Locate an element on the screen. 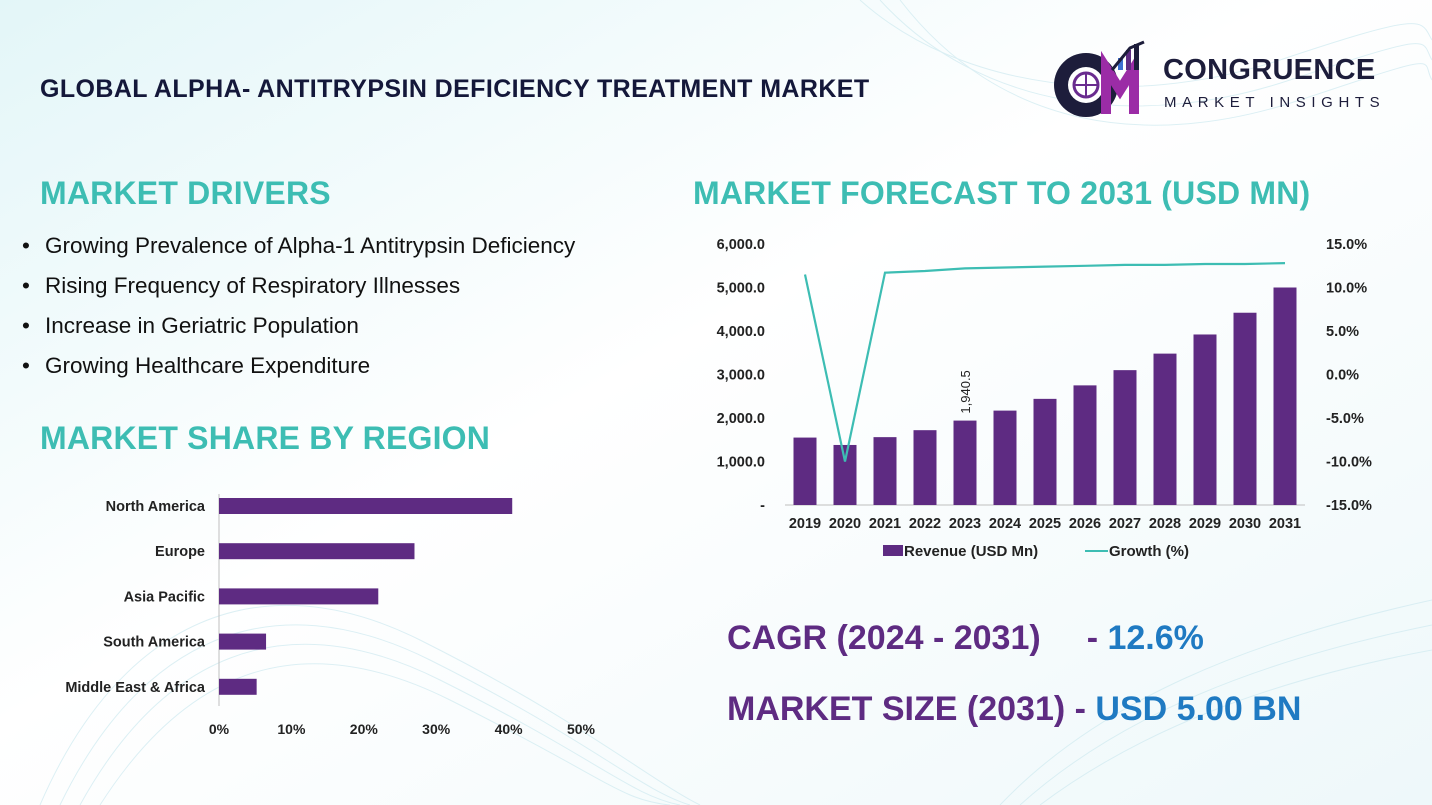 This screenshot has height=805, width=1432. right-axis-tick: -5.0% is located at coordinates (1345, 419).